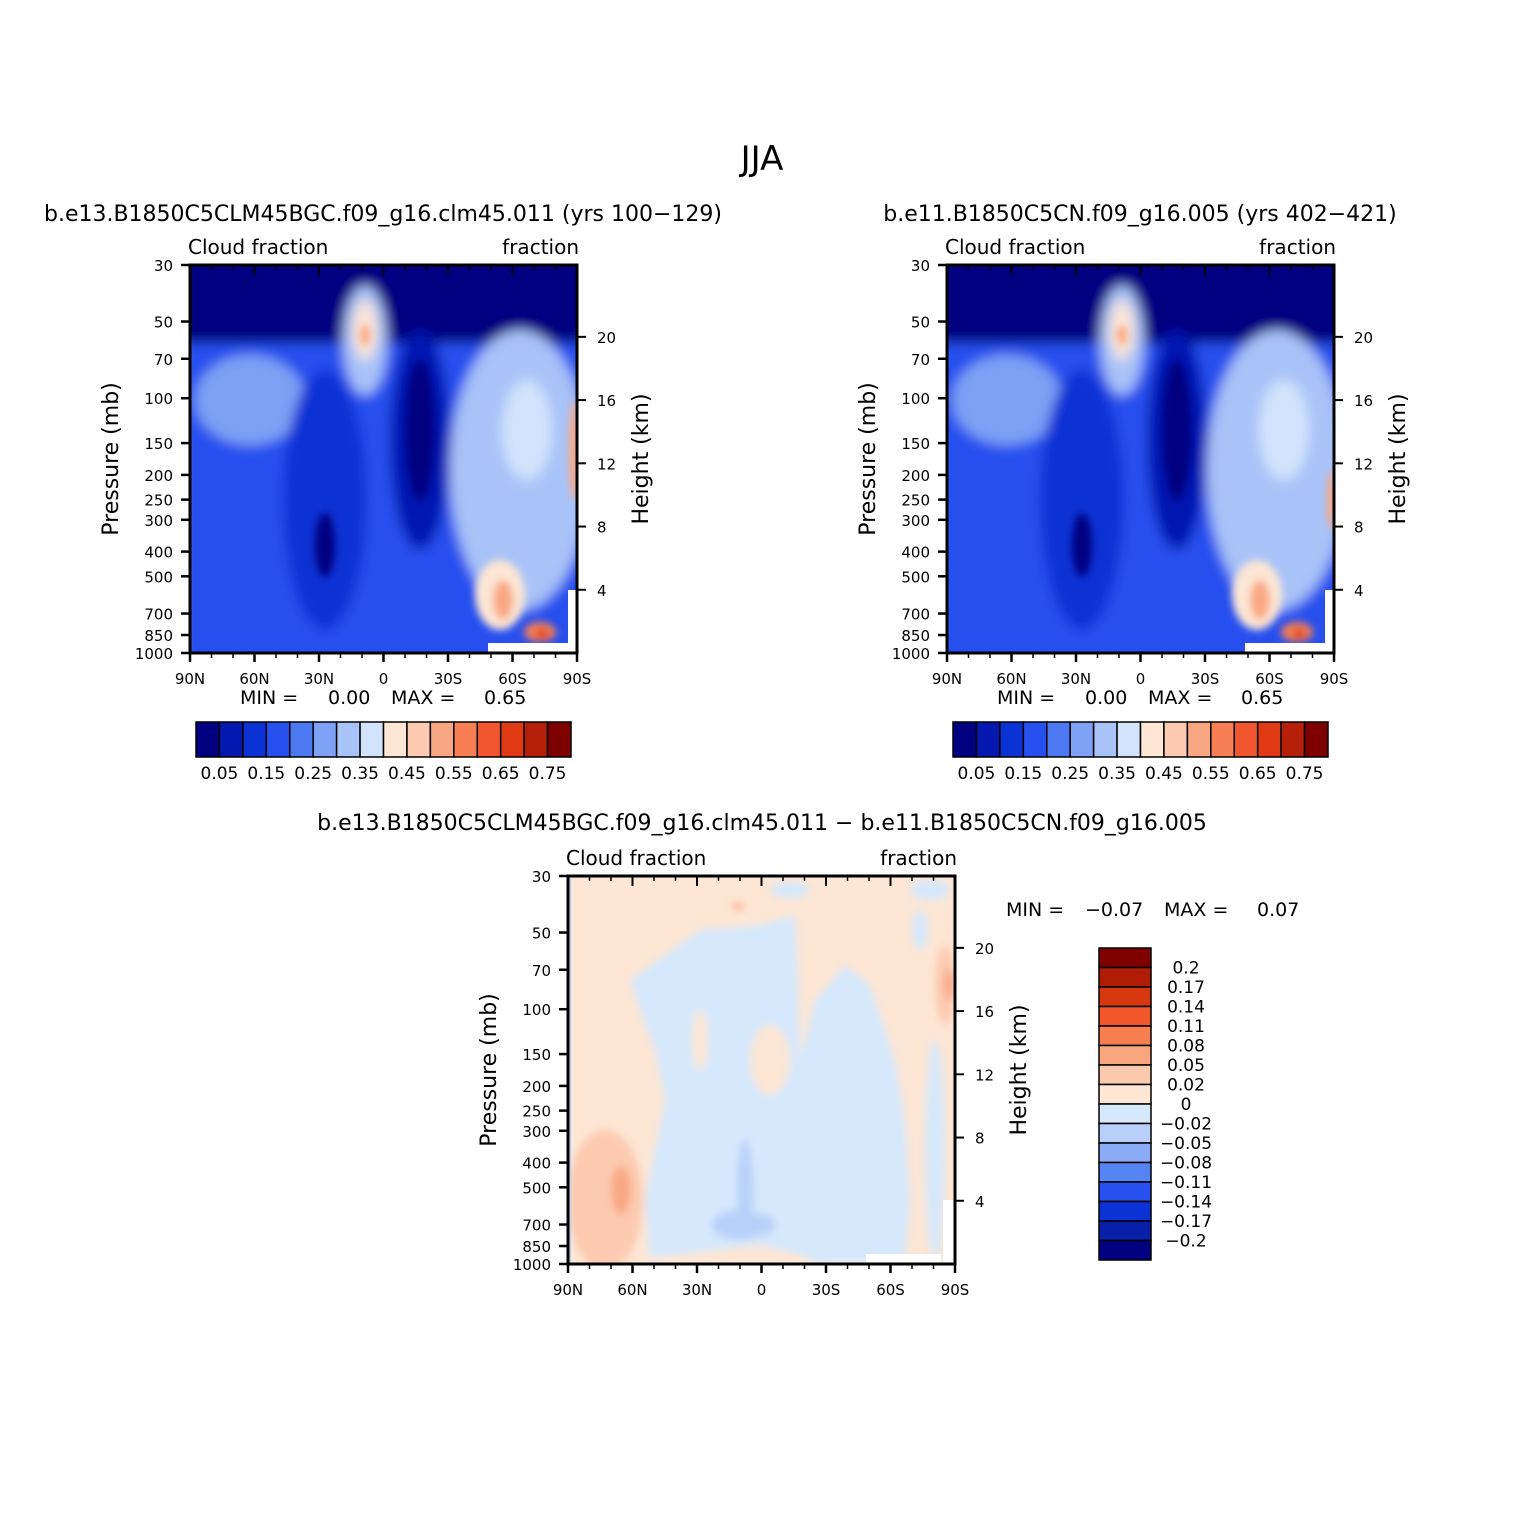 The height and width of the screenshot is (1524, 1524). Describe the element at coordinates (1186, 1125) in the screenshot. I see `colorbar-label: −0.02` at that location.